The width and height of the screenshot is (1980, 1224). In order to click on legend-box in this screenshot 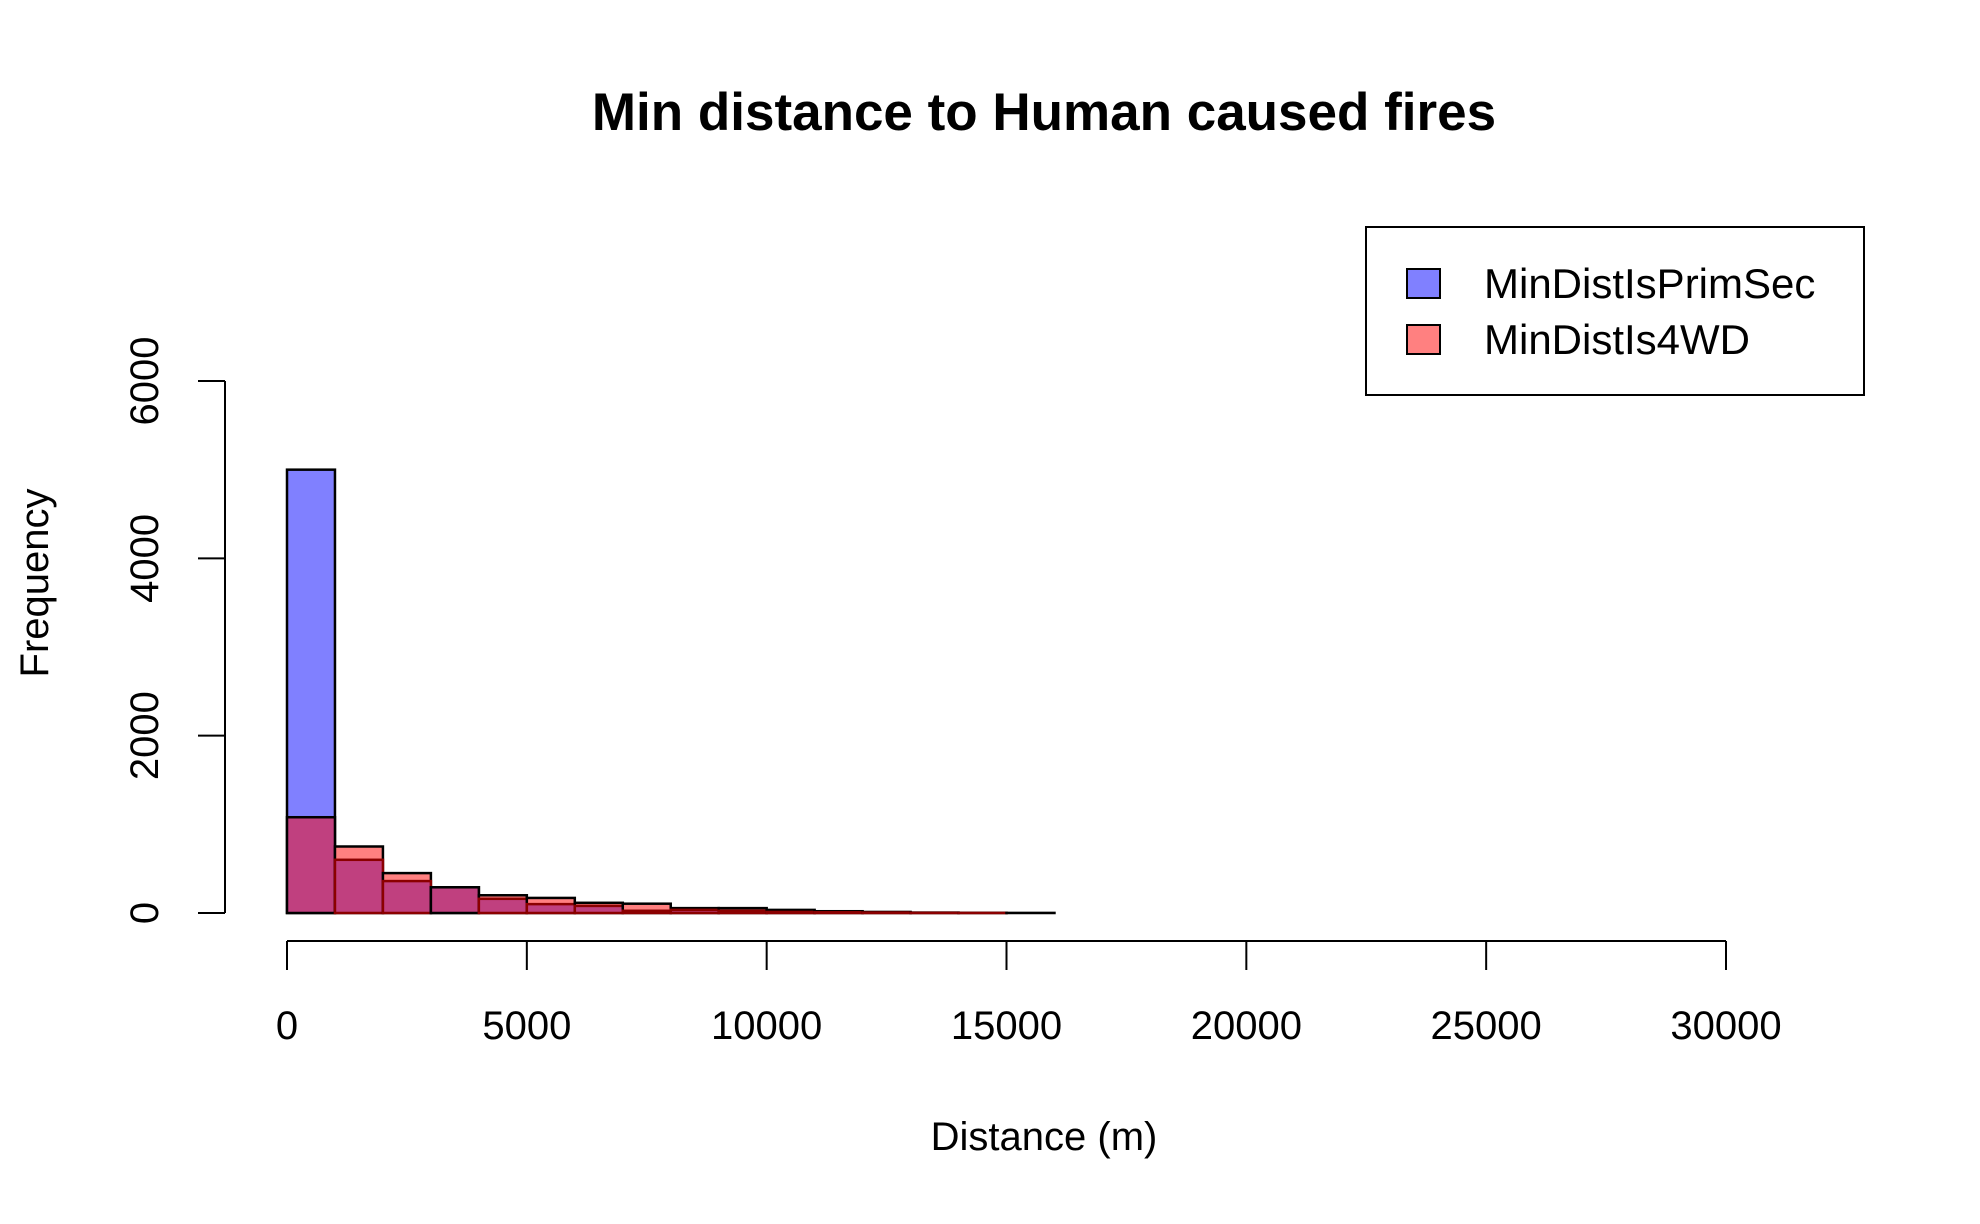, I will do `click(1615, 311)`.